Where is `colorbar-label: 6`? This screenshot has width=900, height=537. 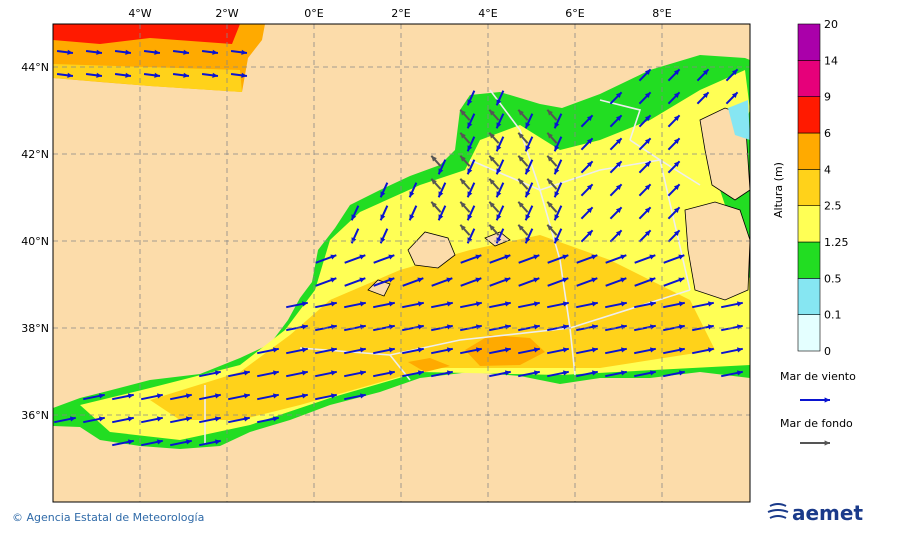 colorbar-label: 6 is located at coordinates (827, 133).